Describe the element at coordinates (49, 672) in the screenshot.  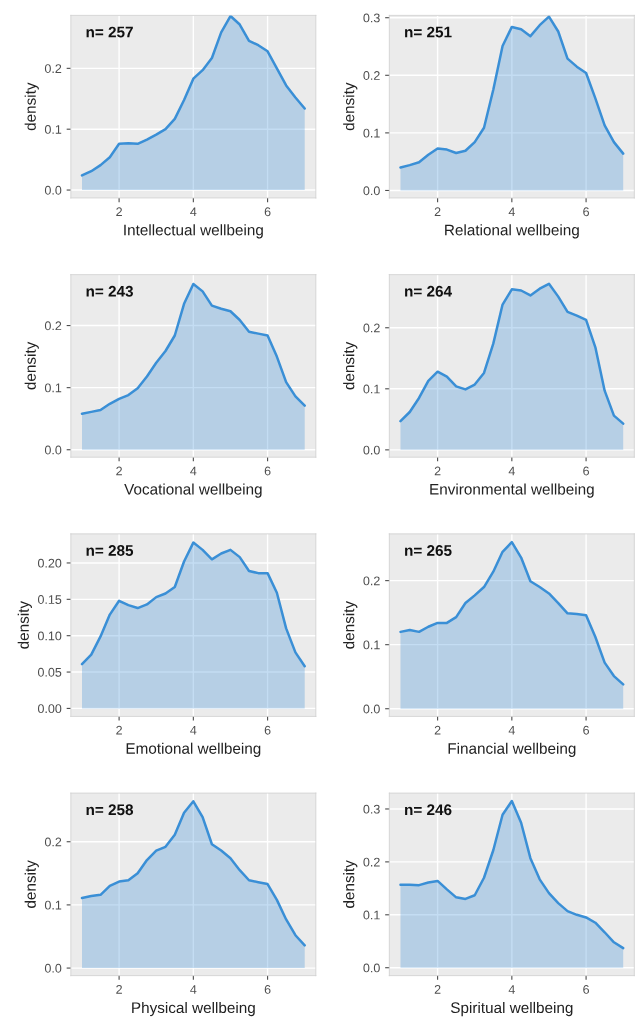
I see `y-tick-label: 0.05` at that location.